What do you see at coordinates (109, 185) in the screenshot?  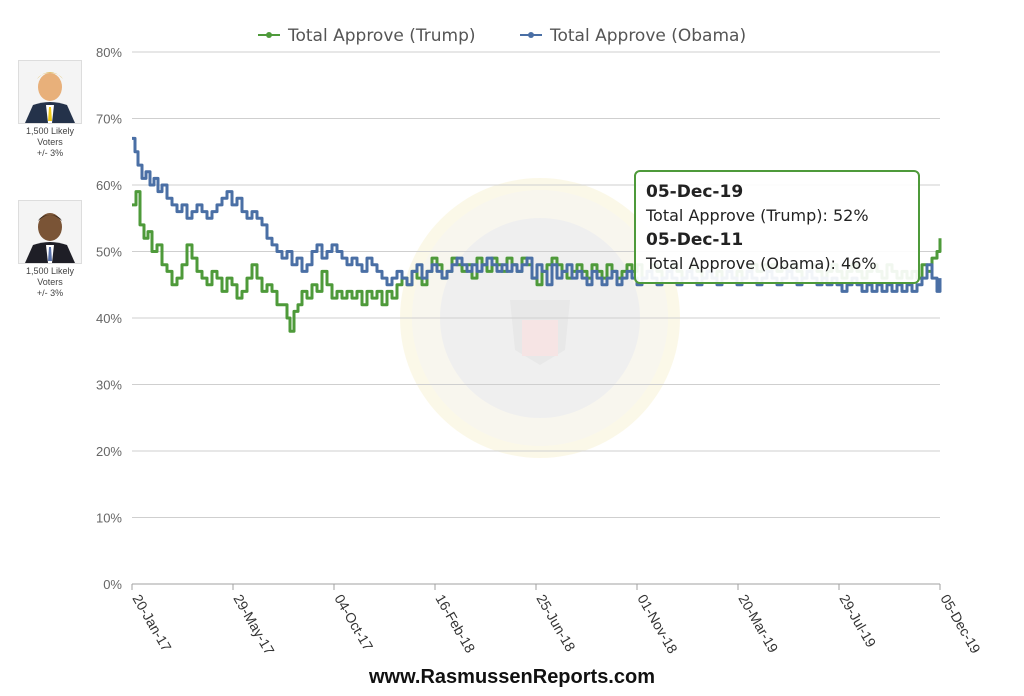 I see `y-tick-label: 60%` at bounding box center [109, 185].